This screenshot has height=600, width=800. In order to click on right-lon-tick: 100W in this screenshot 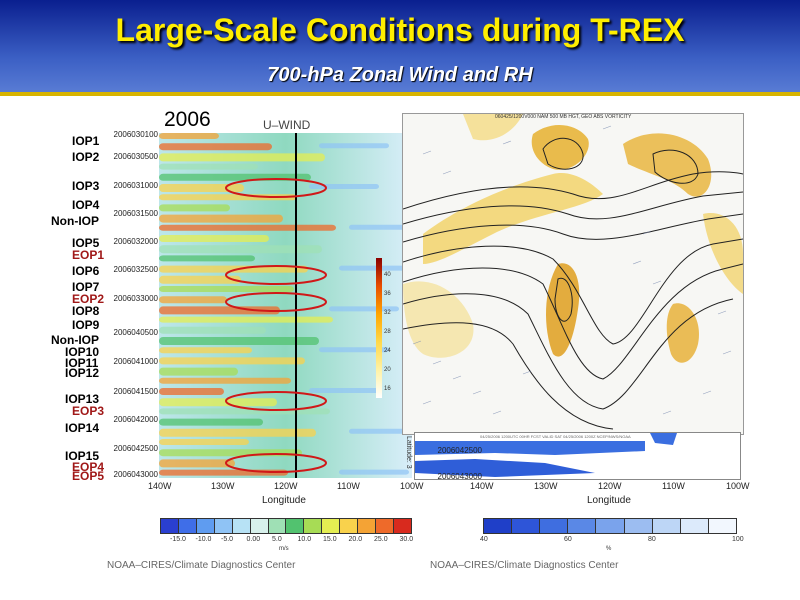, I will do `click(738, 486)`.